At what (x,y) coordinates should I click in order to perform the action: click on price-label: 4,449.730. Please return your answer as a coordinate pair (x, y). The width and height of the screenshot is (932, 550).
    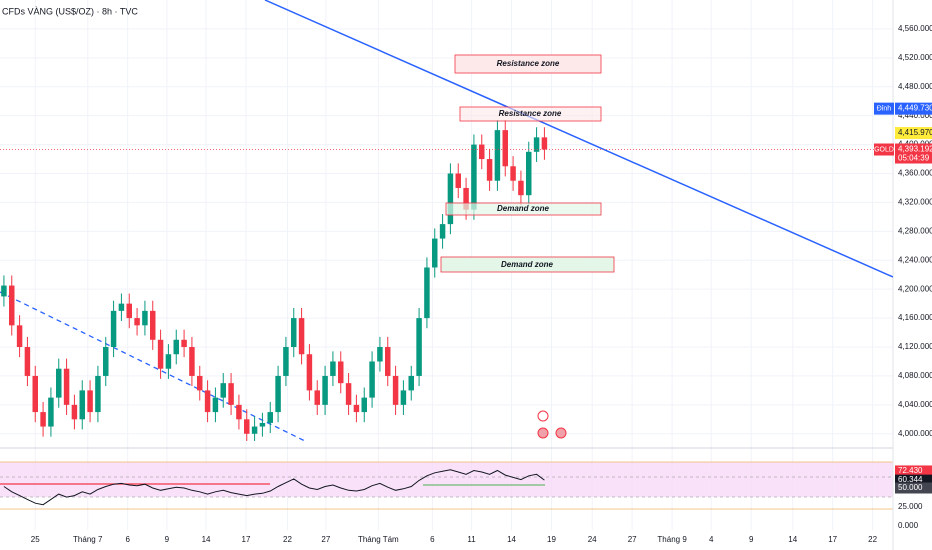
    Looking at the image, I should click on (915, 108).